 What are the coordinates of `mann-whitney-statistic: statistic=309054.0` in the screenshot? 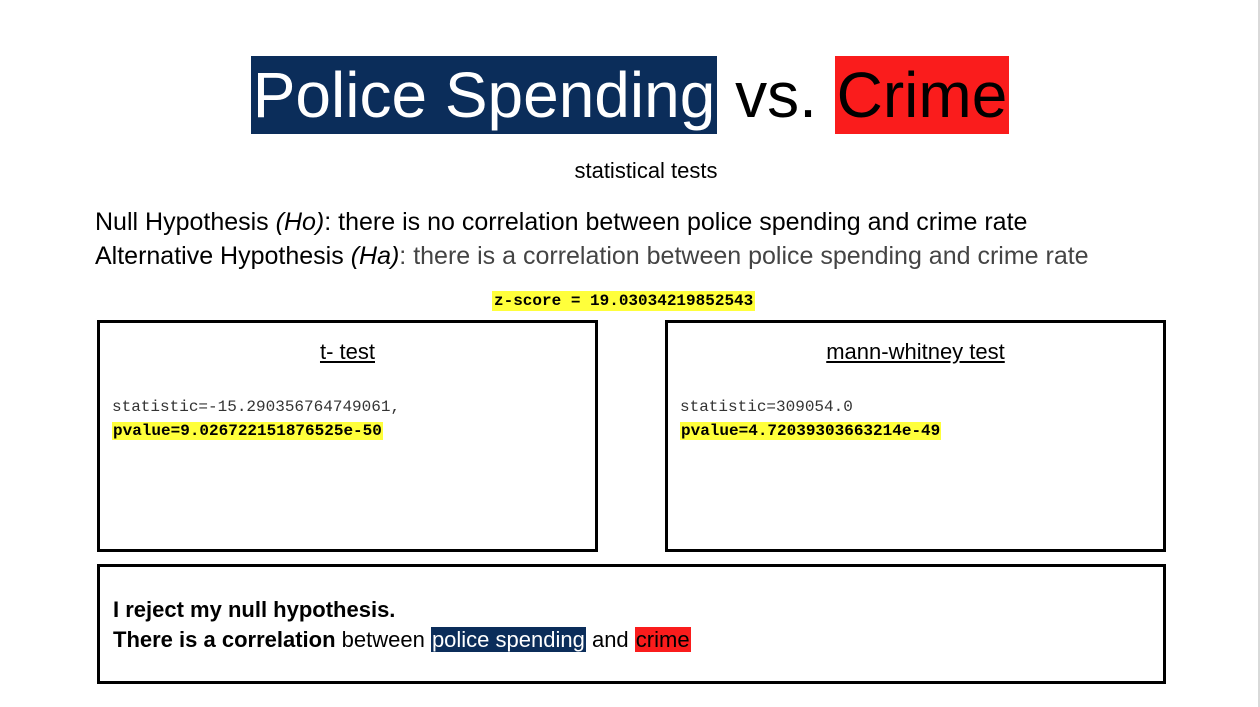 It's located at (766, 407).